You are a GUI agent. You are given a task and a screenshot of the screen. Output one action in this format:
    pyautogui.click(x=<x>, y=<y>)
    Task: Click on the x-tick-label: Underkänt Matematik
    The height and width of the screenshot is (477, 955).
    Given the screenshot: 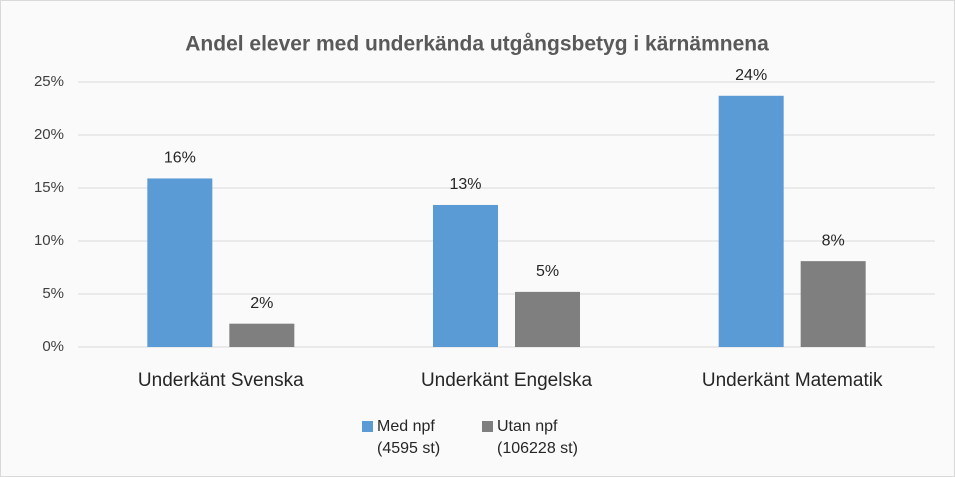 What is the action you would take?
    pyautogui.click(x=792, y=380)
    